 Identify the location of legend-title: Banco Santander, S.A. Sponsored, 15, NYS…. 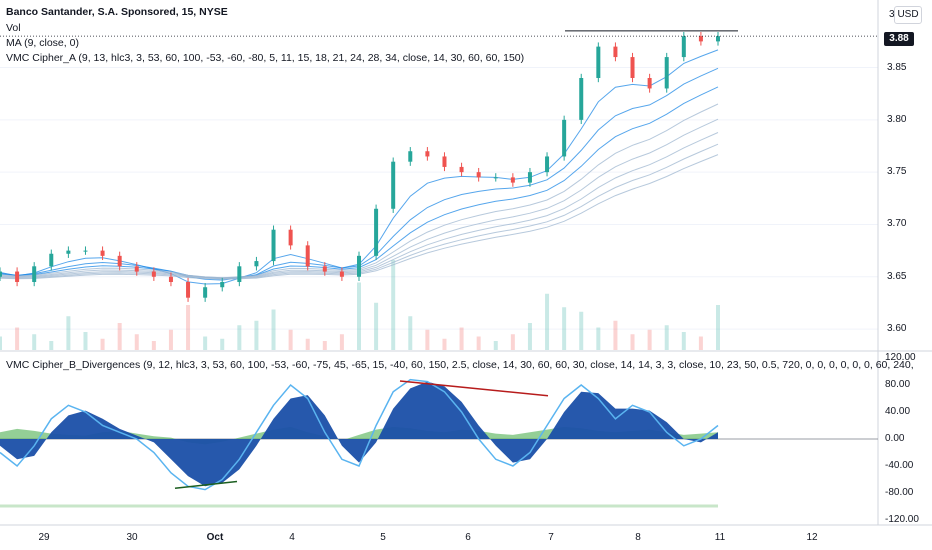
(117, 12).